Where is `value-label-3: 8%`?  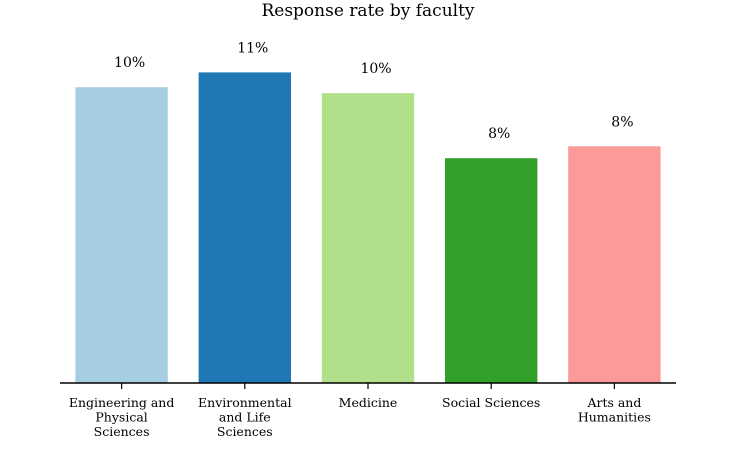 value-label-3: 8% is located at coordinates (499, 134).